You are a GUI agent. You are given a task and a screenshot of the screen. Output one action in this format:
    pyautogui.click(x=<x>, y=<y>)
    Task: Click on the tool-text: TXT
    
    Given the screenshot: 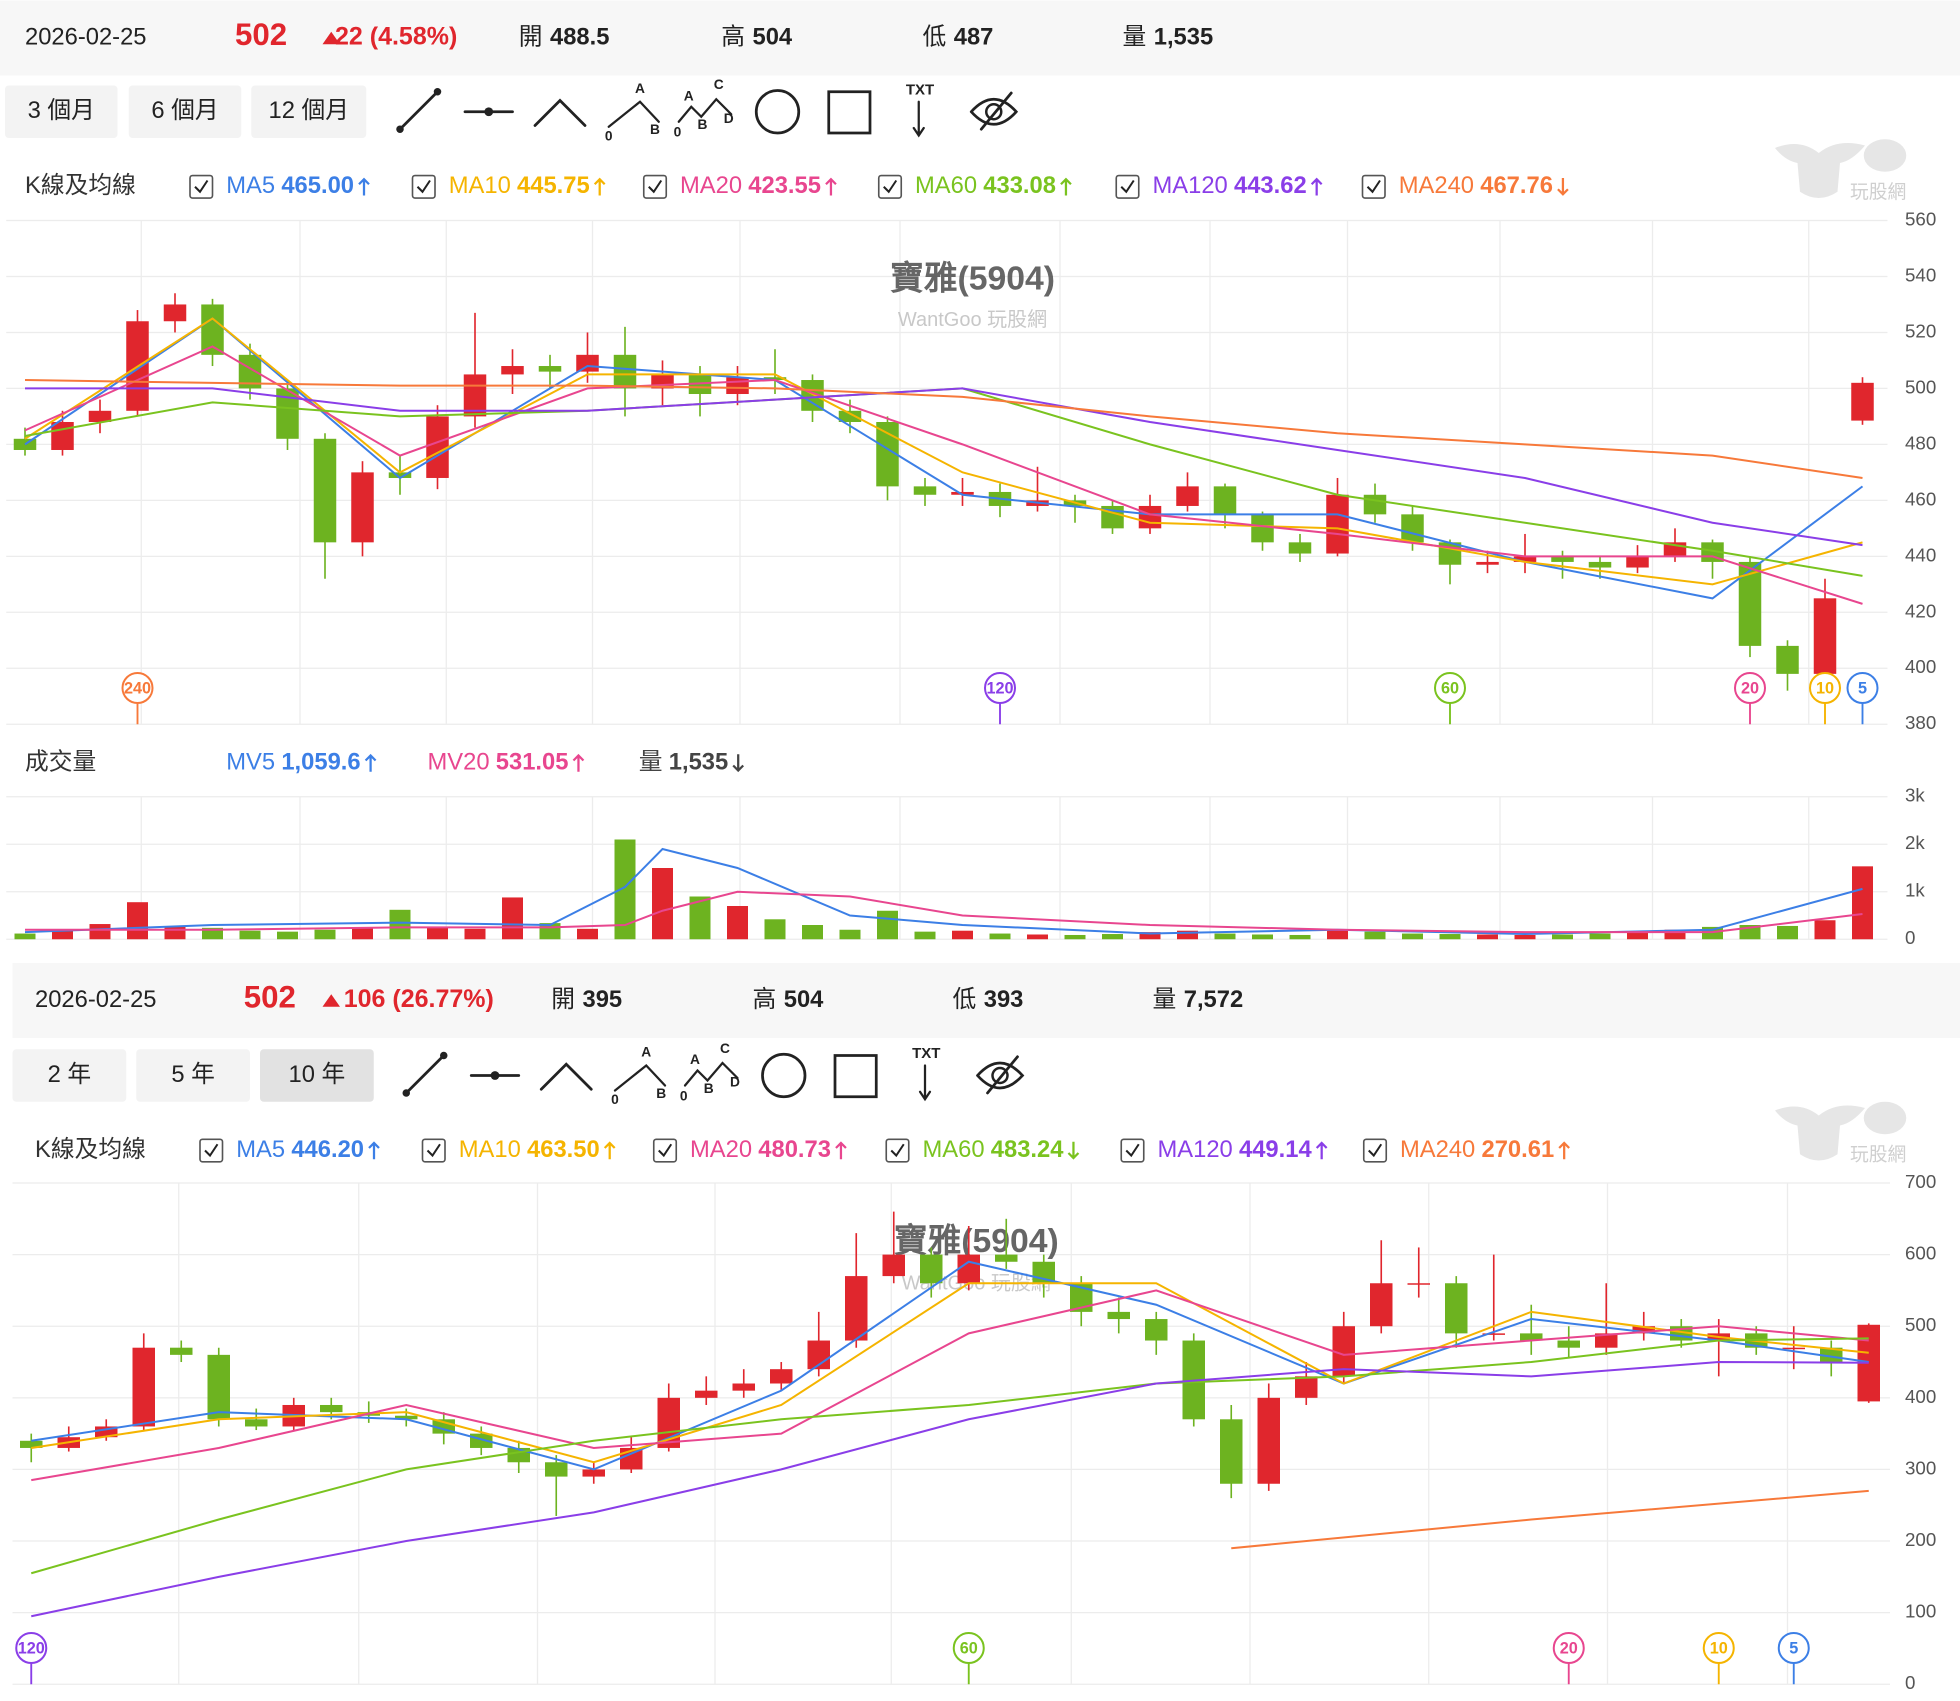 What is the action you would take?
    pyautogui.click(x=926, y=1053)
    